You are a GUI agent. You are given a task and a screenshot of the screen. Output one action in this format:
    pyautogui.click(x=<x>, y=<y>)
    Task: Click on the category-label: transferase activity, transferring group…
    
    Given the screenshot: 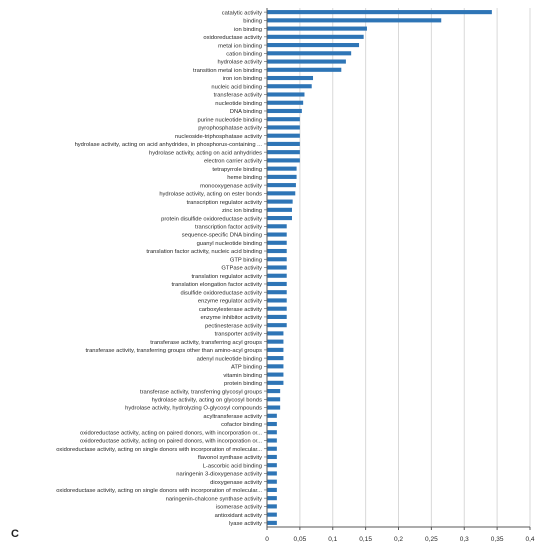 What is the action you would take?
    pyautogui.click(x=174, y=351)
    